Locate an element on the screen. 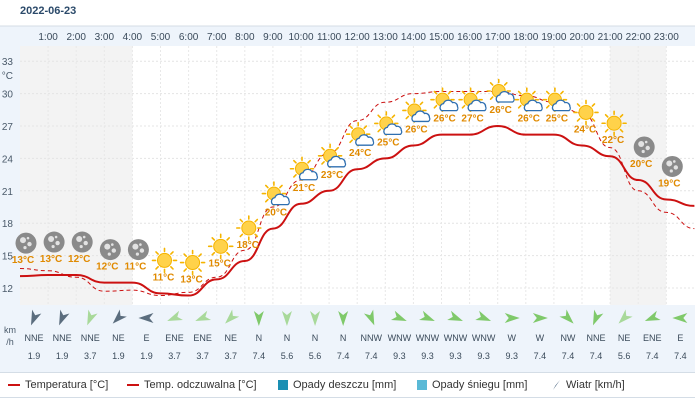  sun-icon is located at coordinates (220, 246).